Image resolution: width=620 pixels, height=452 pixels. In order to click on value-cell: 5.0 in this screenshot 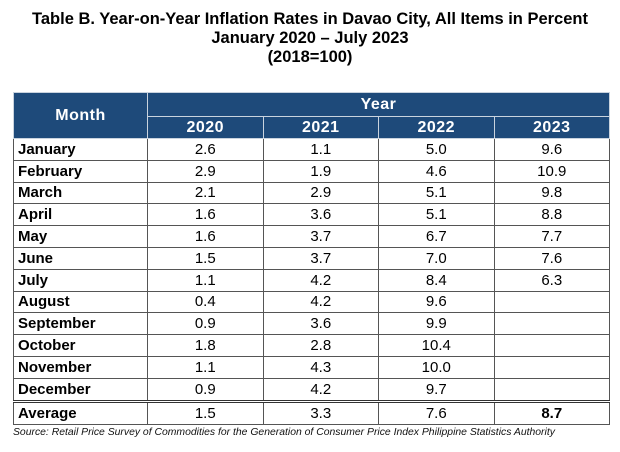, I will do `click(436, 149)`.